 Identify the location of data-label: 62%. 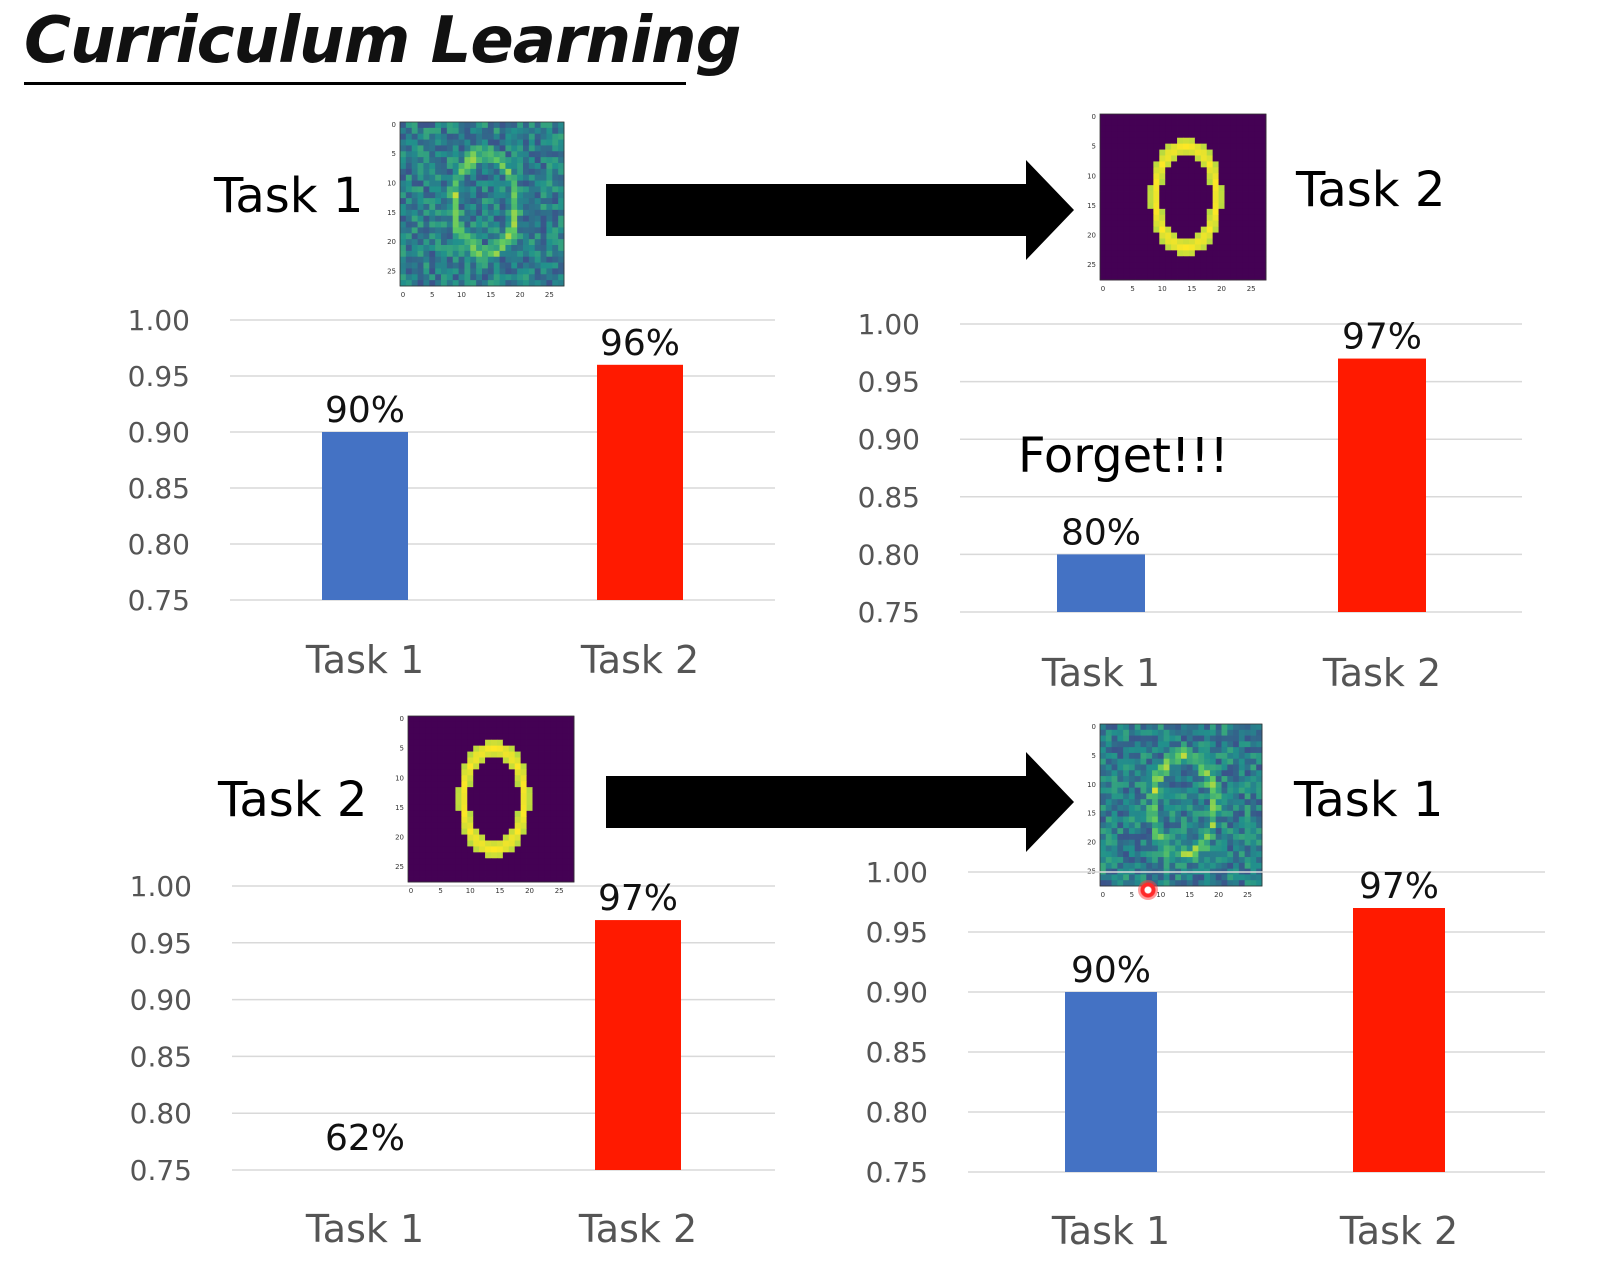
(365, 1138).